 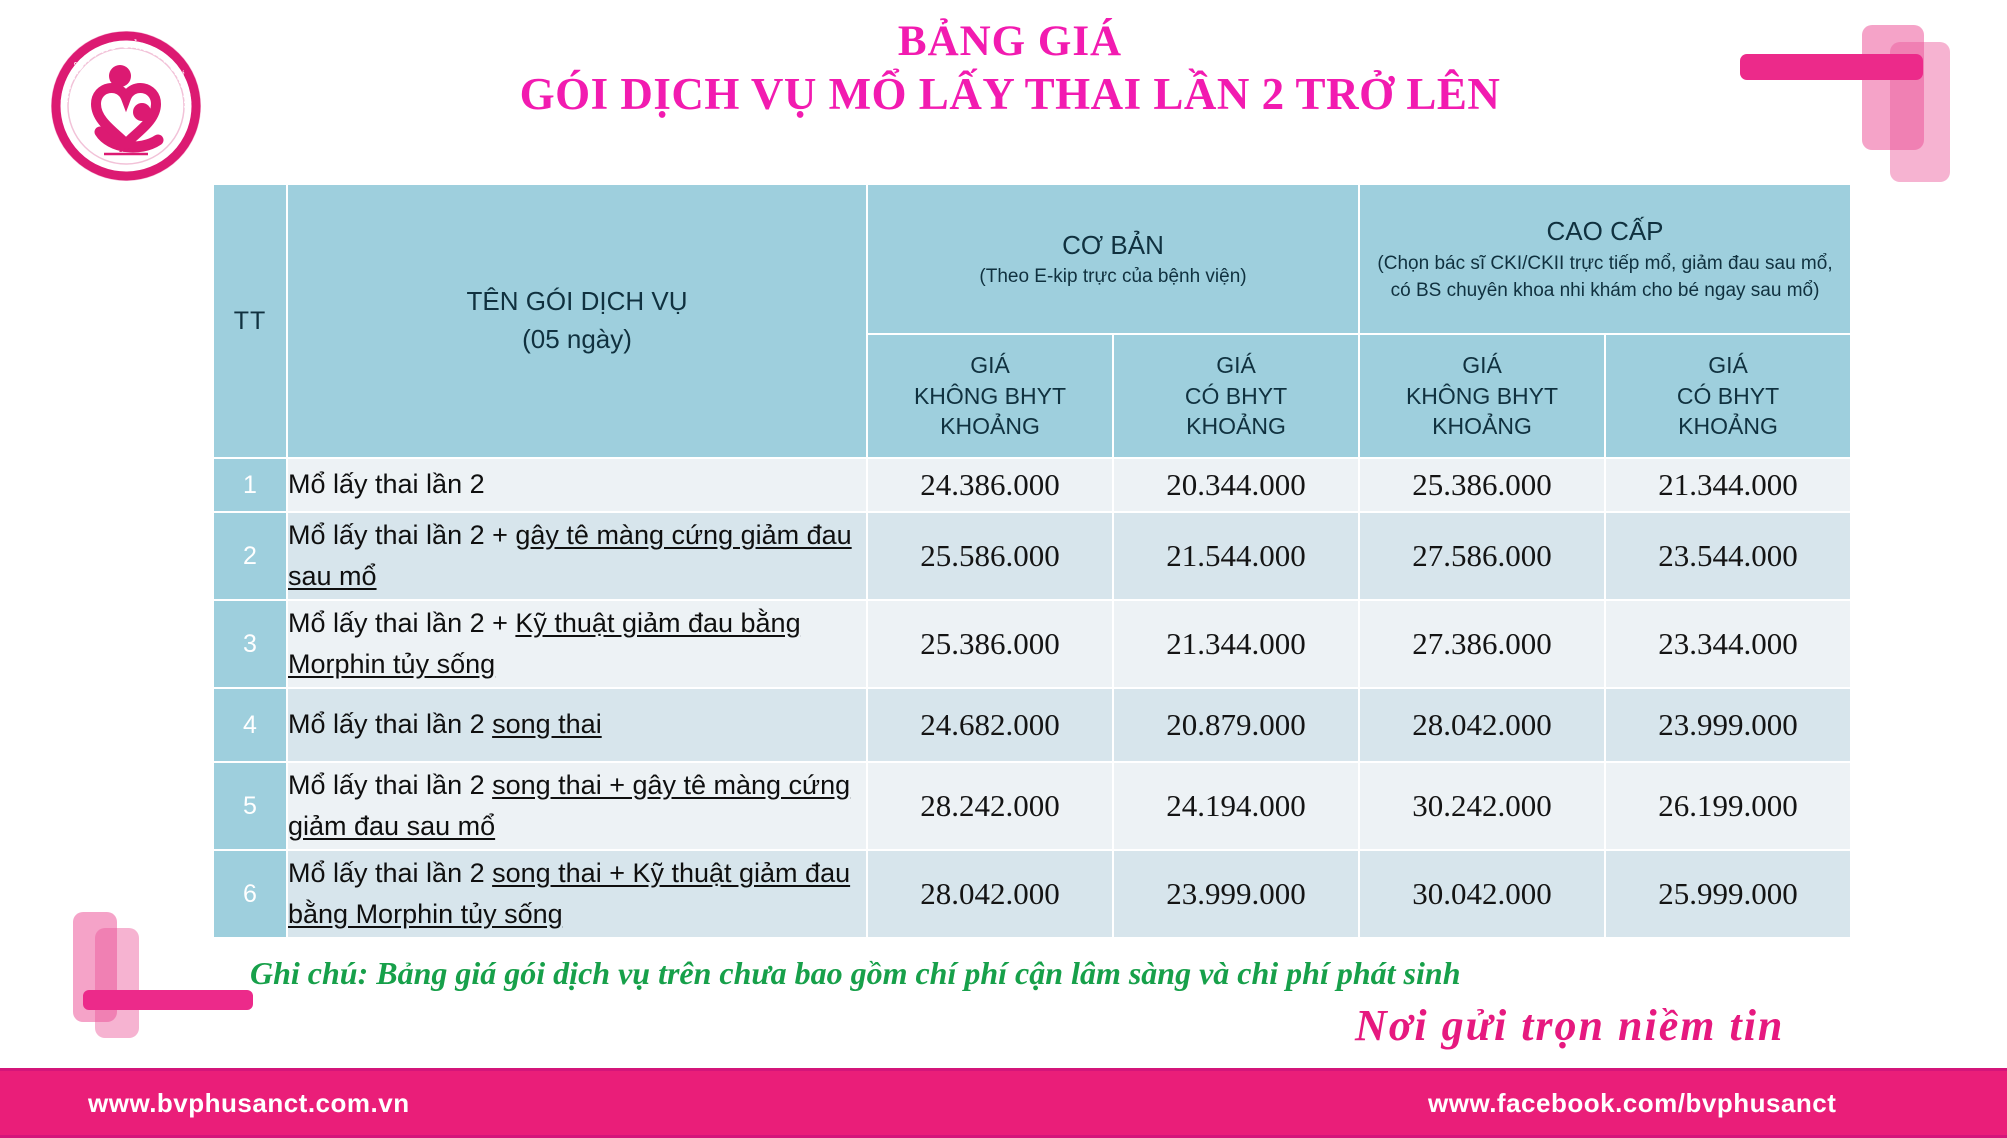 I want to click on price-cell-basic-no-bhyt: 28.242.000, so click(x=990, y=806).